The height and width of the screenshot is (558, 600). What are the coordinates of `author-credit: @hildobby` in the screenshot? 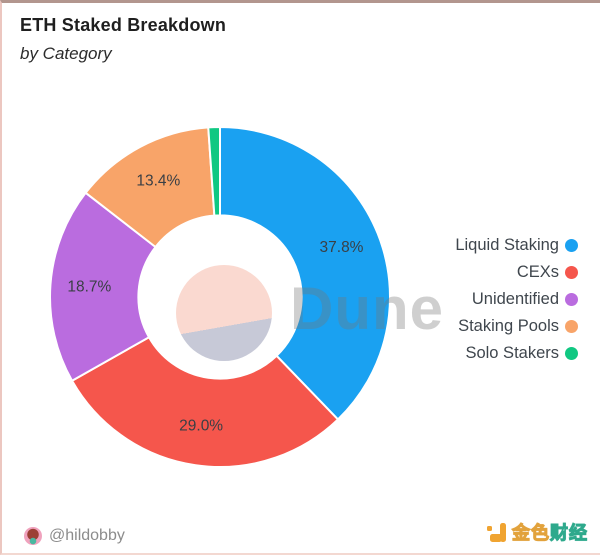 It's located at (74, 536).